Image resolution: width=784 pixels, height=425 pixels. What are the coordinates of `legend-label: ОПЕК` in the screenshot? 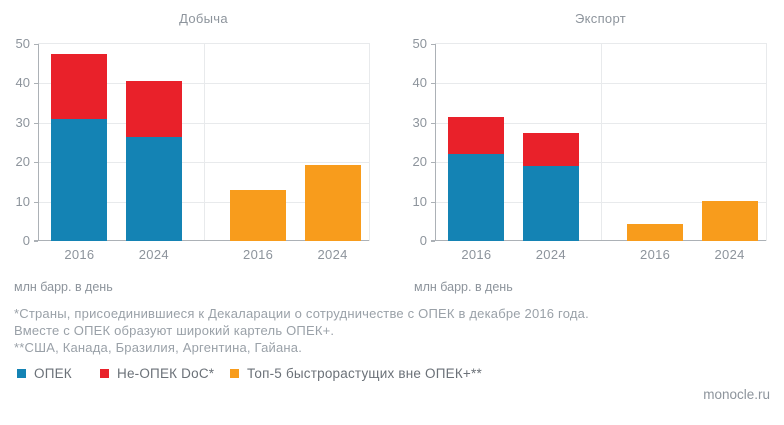 It's located at (53, 373).